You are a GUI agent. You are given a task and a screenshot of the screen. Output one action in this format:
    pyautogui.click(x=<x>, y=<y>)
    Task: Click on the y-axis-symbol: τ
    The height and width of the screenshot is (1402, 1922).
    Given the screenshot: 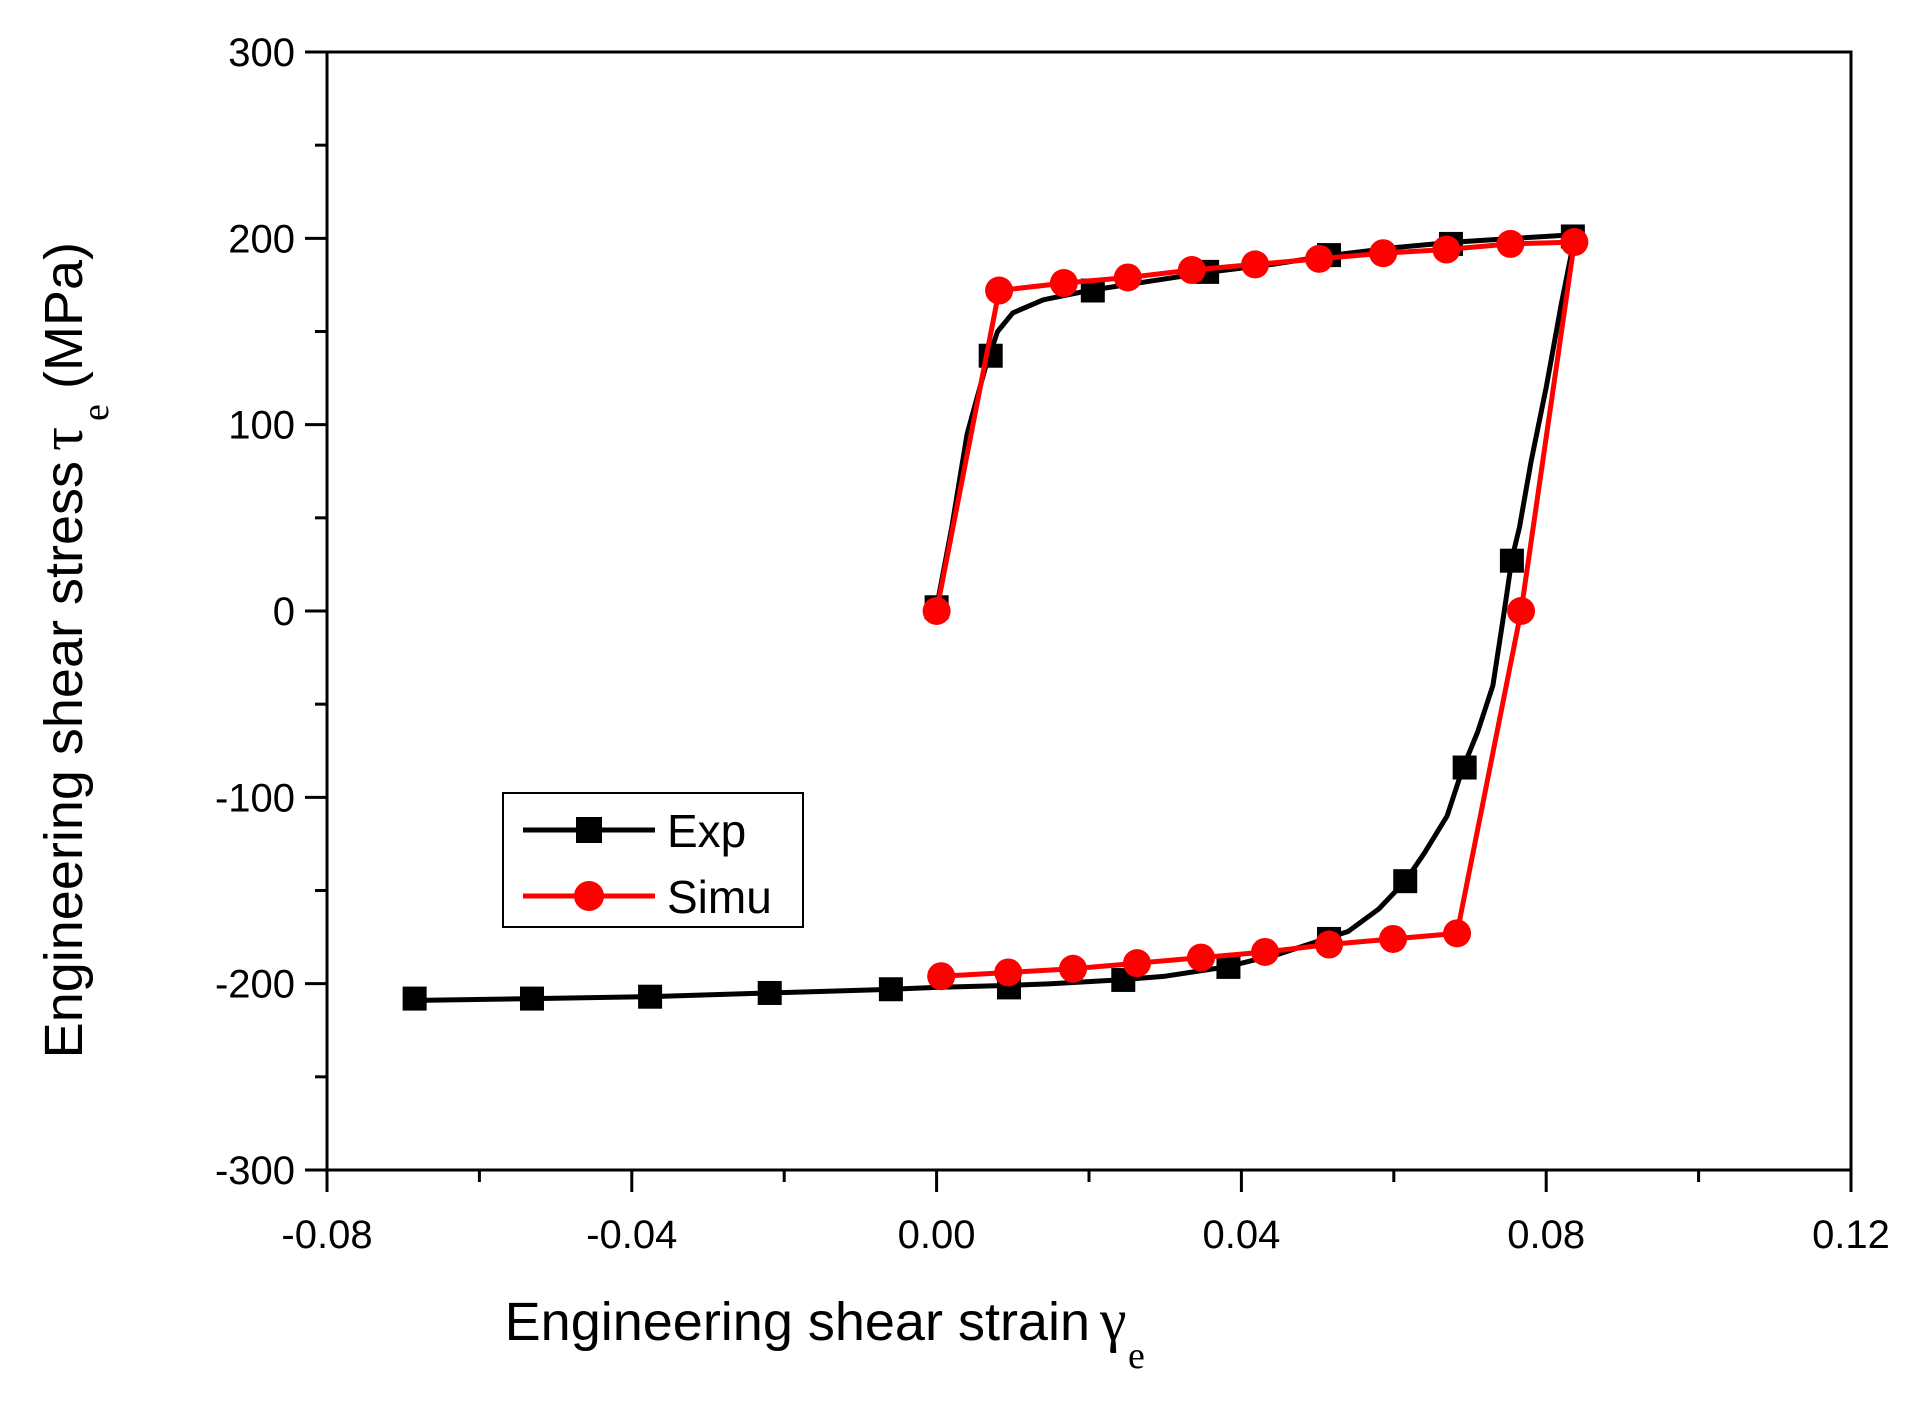 What is the action you would take?
    pyautogui.click(x=62, y=439)
    